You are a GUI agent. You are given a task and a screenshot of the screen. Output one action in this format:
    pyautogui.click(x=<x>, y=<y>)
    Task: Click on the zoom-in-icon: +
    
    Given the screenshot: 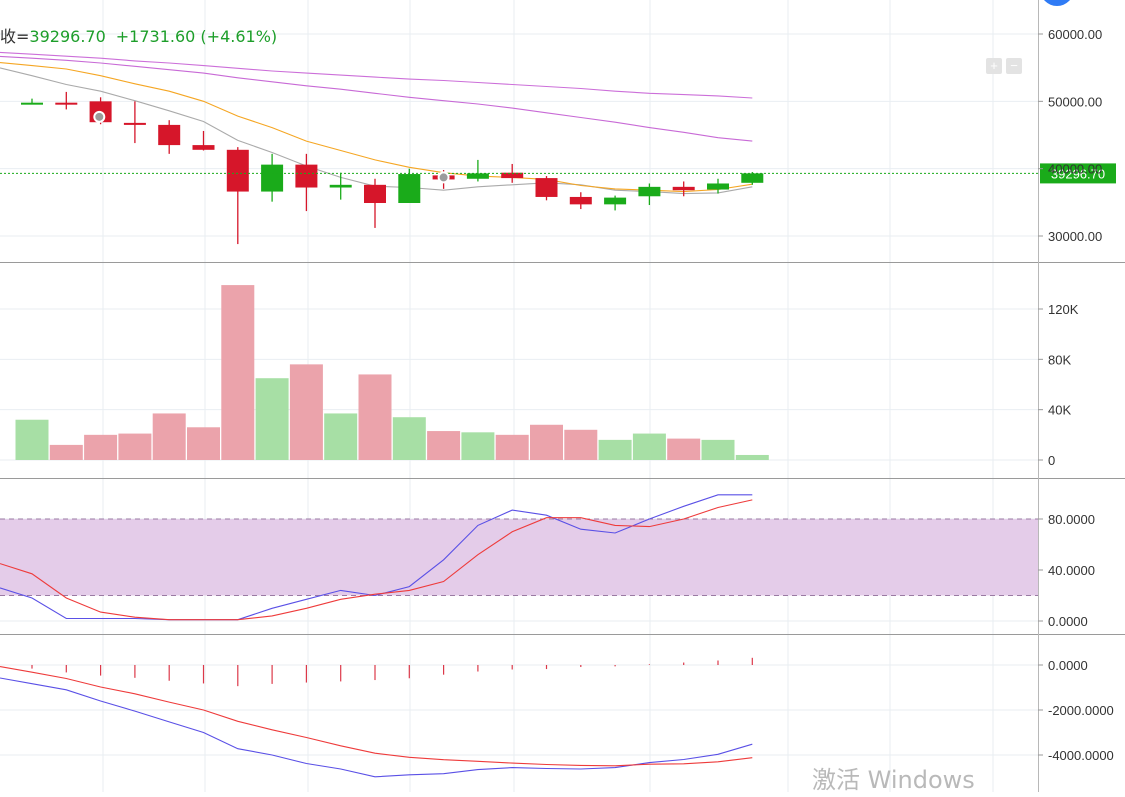 What is the action you would take?
    pyautogui.click(x=994, y=66)
    